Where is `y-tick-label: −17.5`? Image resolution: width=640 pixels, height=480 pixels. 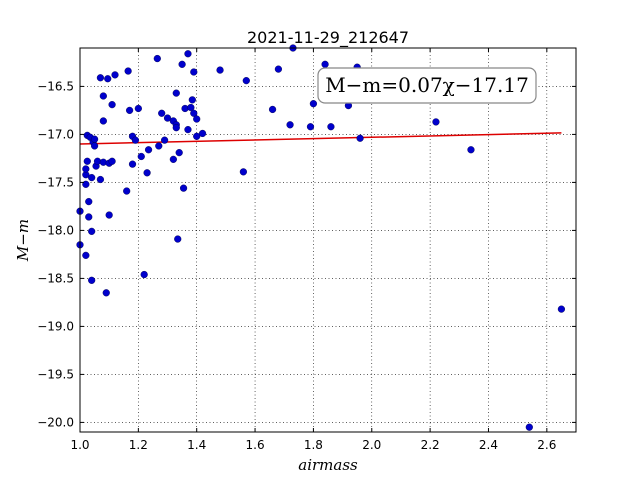 y-tick-label: −17.5 is located at coordinates (55, 182).